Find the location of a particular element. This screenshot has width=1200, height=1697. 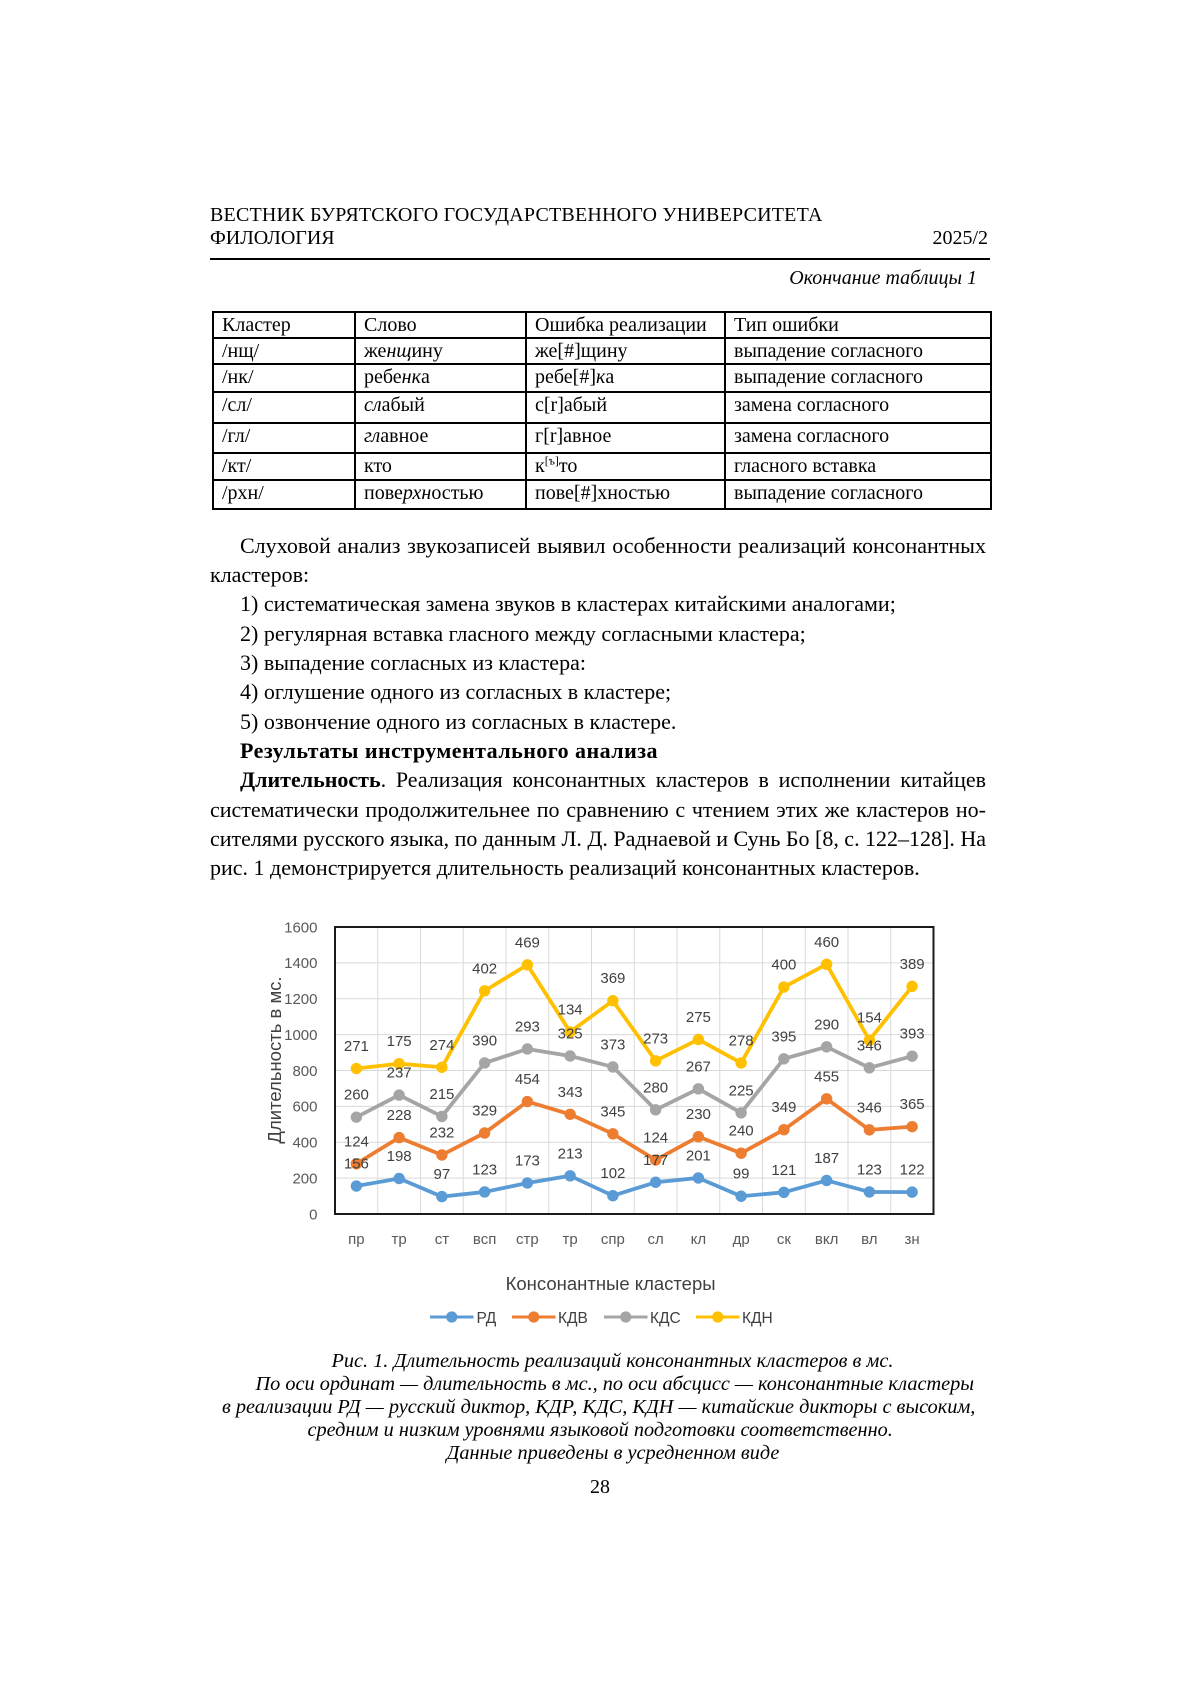

svg-text: 177 is located at coordinates (655, 1160).